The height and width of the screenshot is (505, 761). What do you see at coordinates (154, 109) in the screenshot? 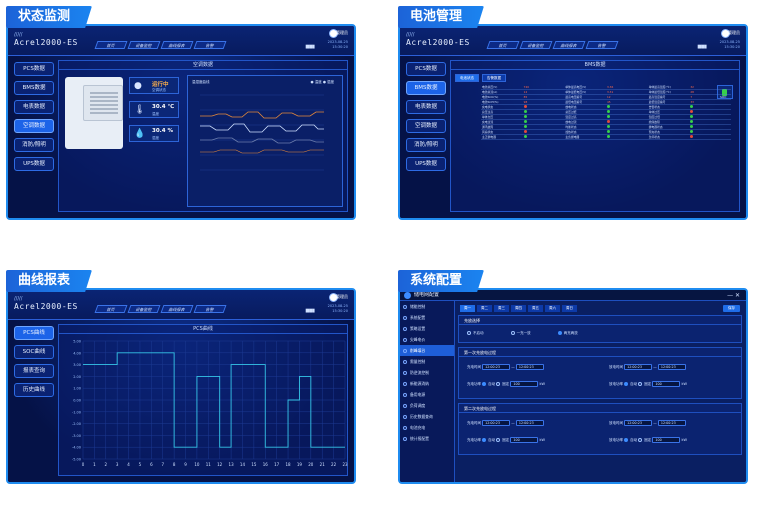
I see `temp-card: 🌡 30.4 ℃ 温度` at bounding box center [154, 109].